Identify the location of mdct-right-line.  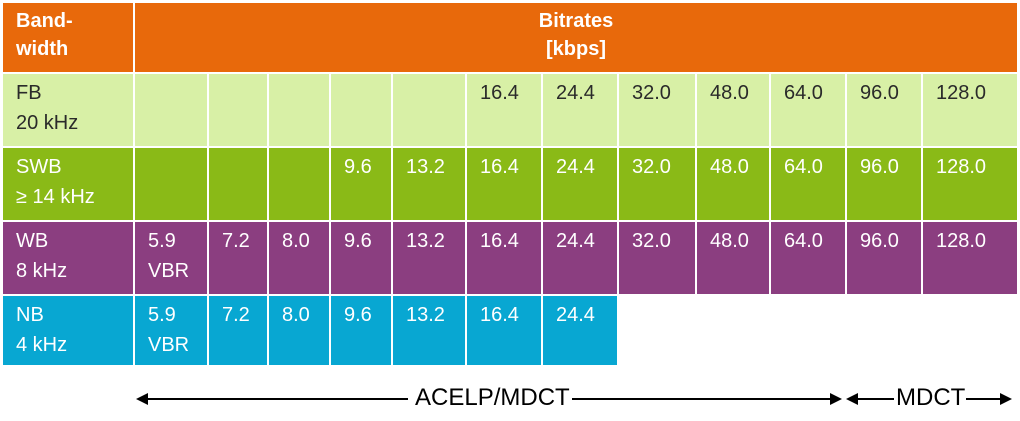
(983, 399).